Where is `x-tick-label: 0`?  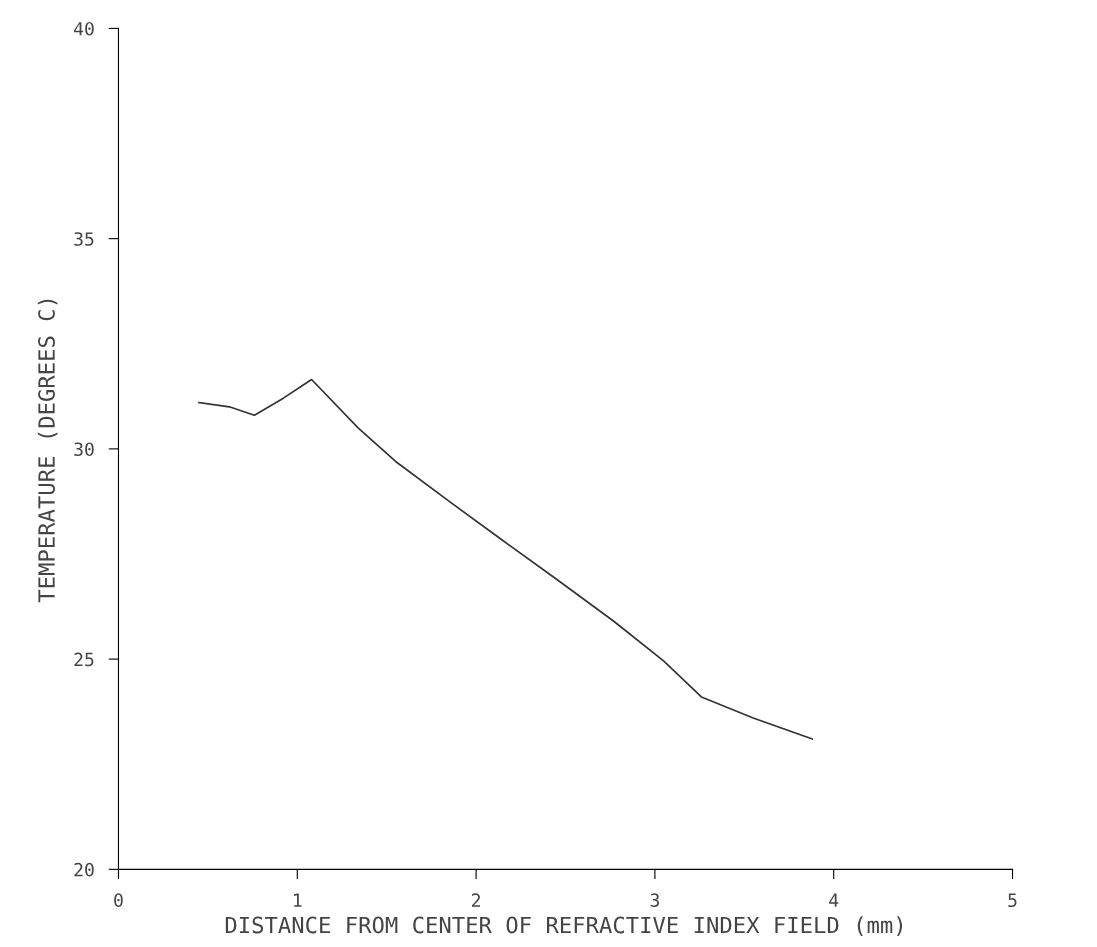
x-tick-label: 0 is located at coordinates (118, 900).